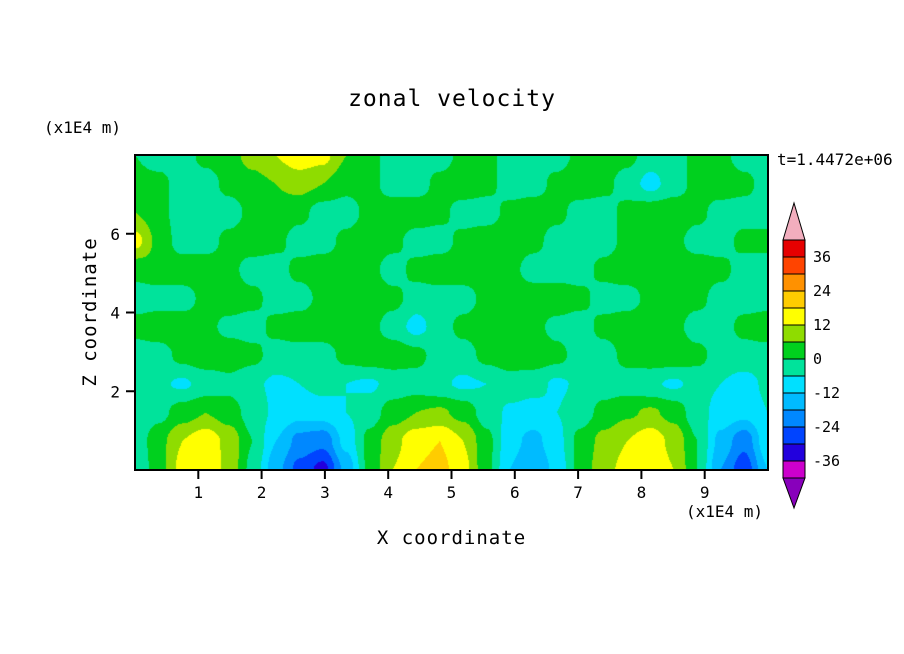 This screenshot has width=904, height=654. Describe the element at coordinates (578, 492) in the screenshot. I see `x-tick-label: 7` at that location.